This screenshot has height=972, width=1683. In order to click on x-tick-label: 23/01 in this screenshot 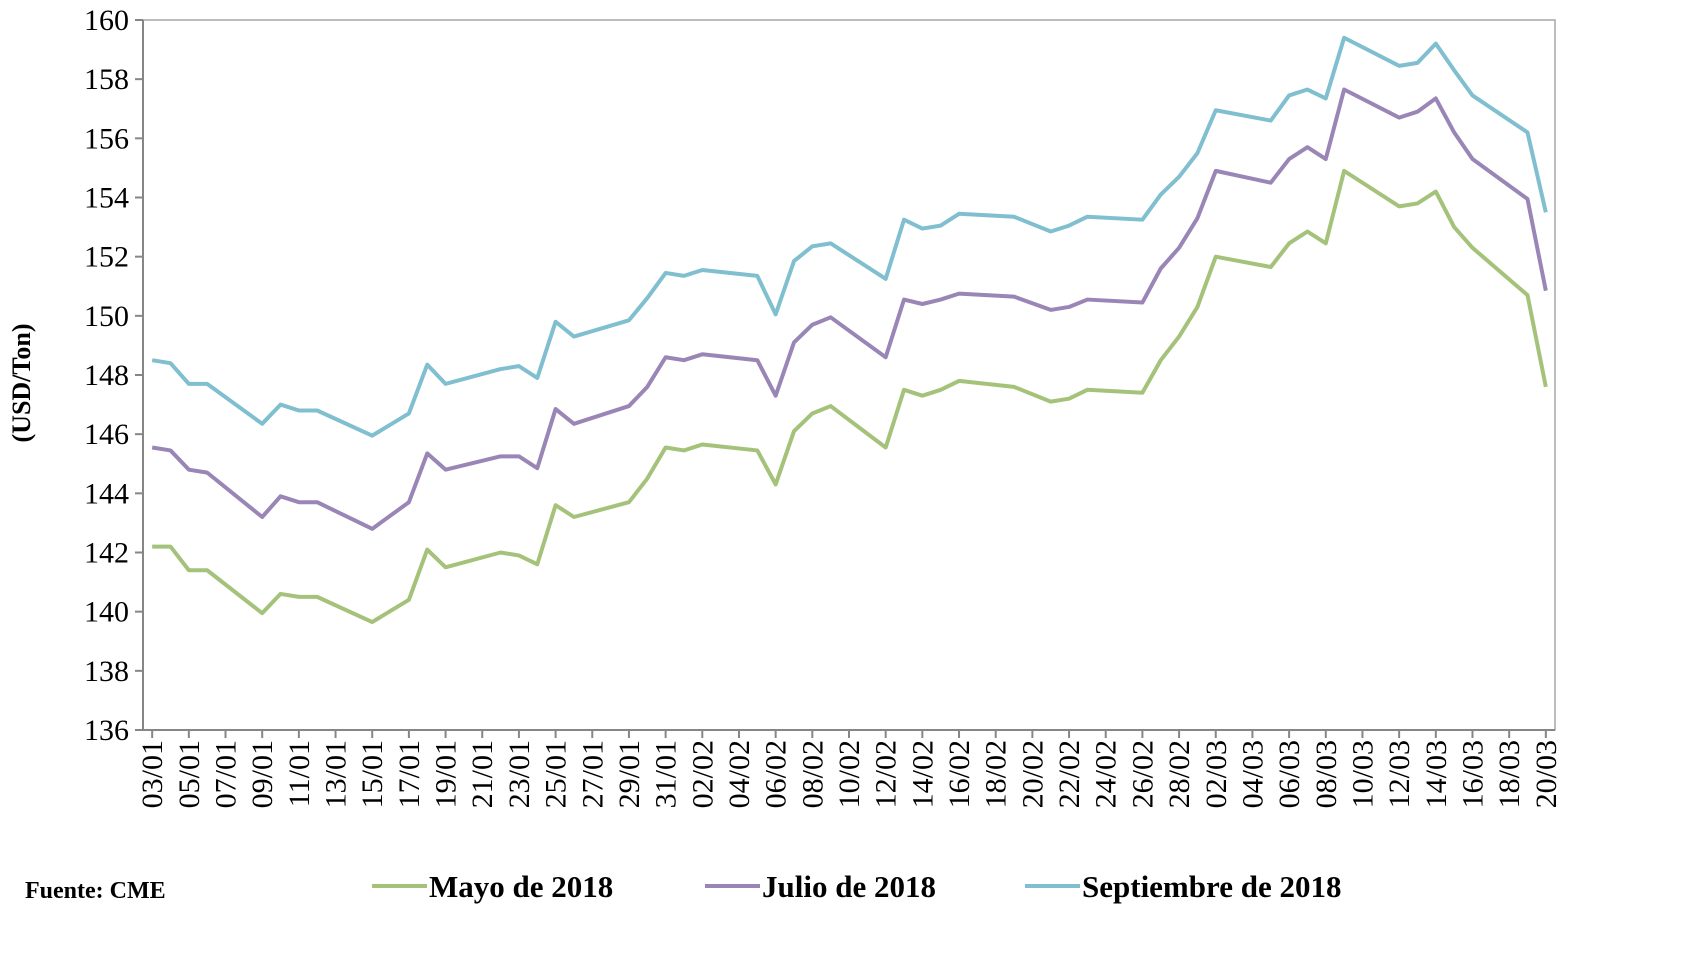, I will do `click(519, 774)`.